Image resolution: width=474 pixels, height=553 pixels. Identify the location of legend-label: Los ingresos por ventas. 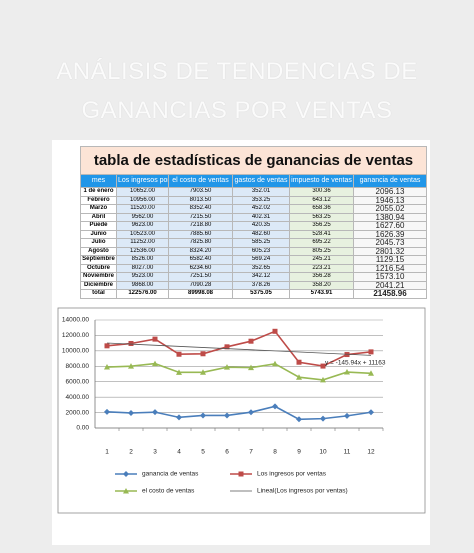
(292, 474).